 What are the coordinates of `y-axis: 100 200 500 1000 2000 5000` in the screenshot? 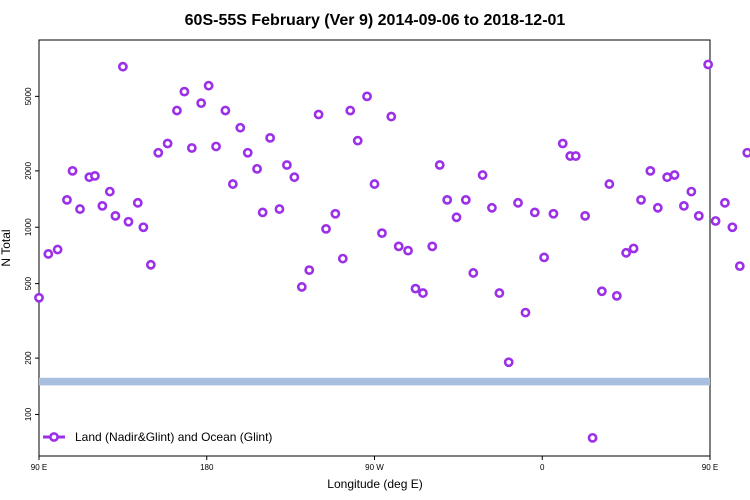 It's located at (31, 254).